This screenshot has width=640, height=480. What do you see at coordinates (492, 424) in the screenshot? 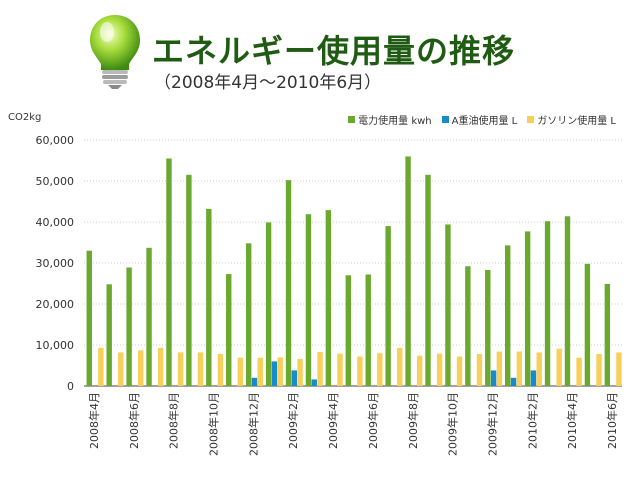
I see `x-tick-label: 2009年12月` at bounding box center [492, 424].